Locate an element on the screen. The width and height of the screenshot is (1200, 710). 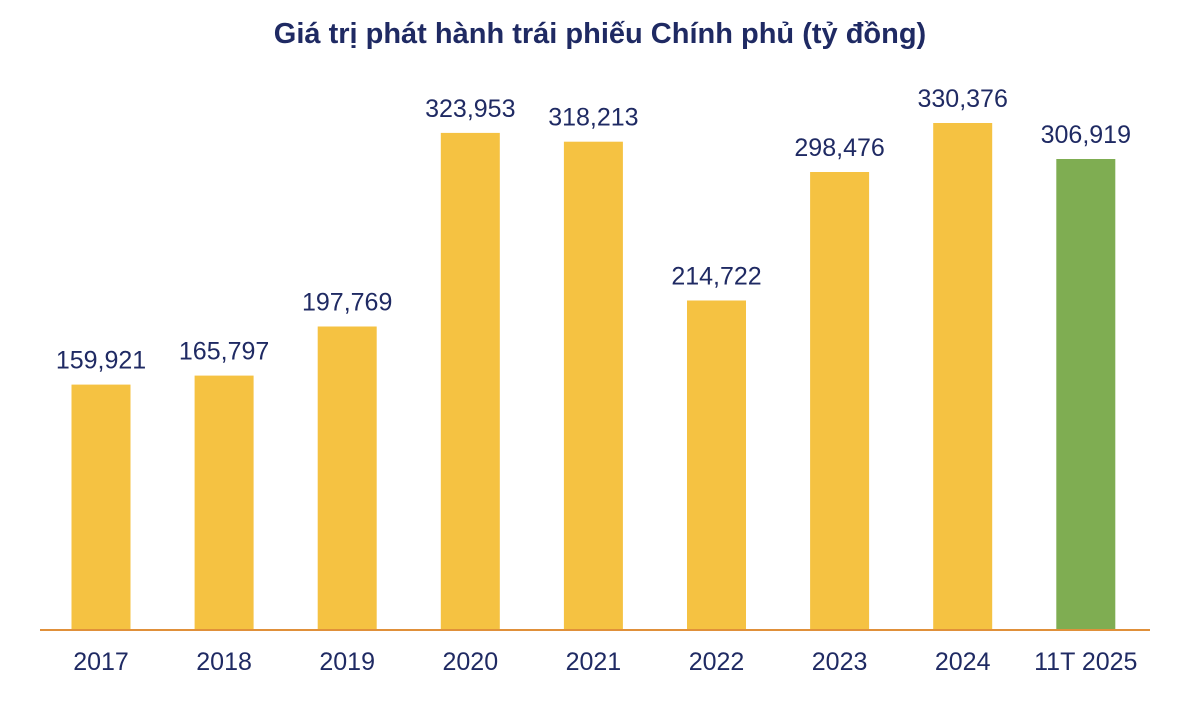
bar-2022 is located at coordinates (716, 465).